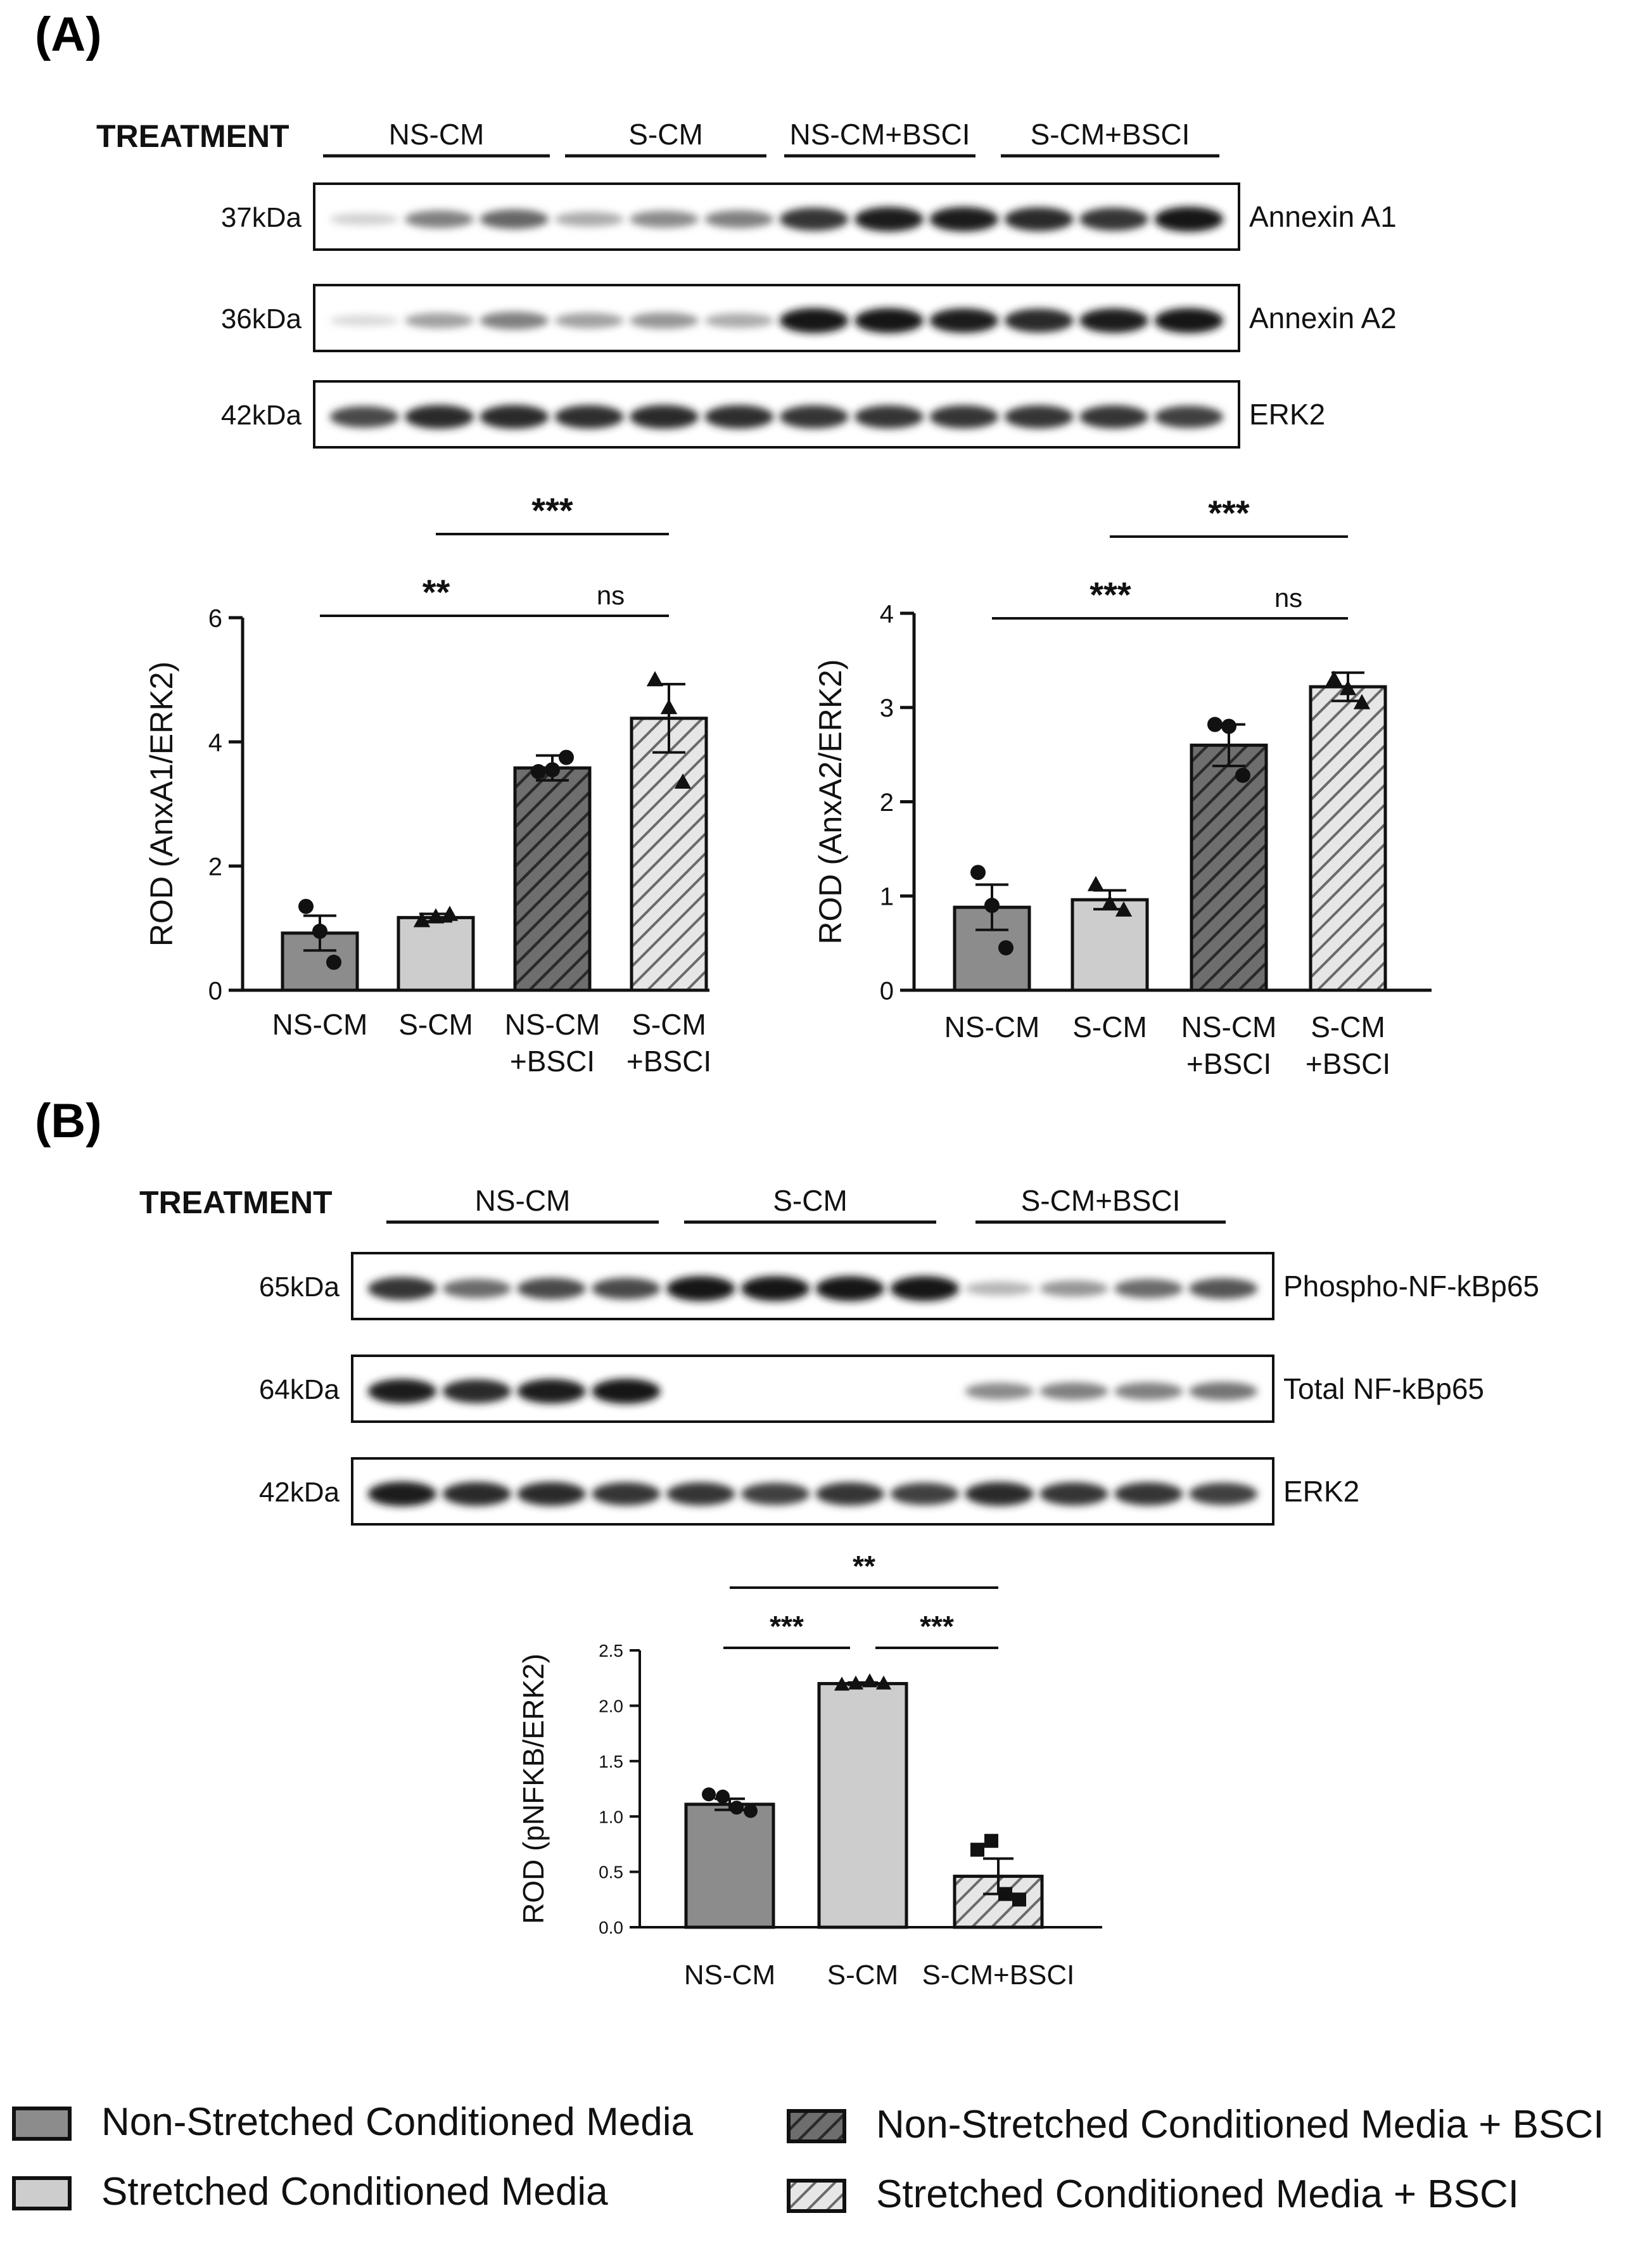 Image resolution: width=1652 pixels, height=2244 pixels. What do you see at coordinates (611, 1816) in the screenshot?
I see `y-tick-label: 1.0` at bounding box center [611, 1816].